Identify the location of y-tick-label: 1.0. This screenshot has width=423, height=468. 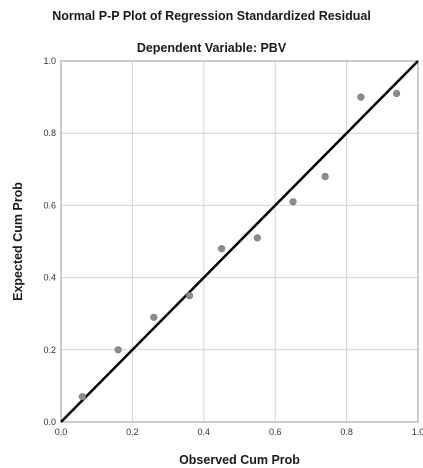
(49, 61).